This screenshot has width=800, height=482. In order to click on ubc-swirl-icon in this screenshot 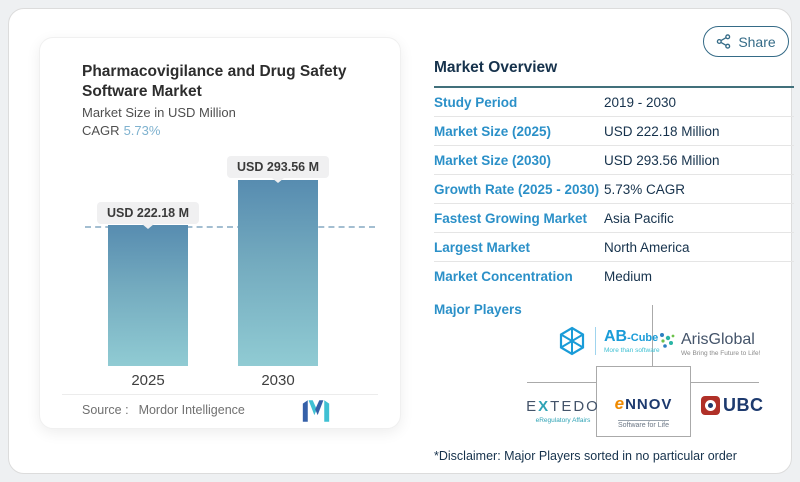, I will do `click(710, 405)`.